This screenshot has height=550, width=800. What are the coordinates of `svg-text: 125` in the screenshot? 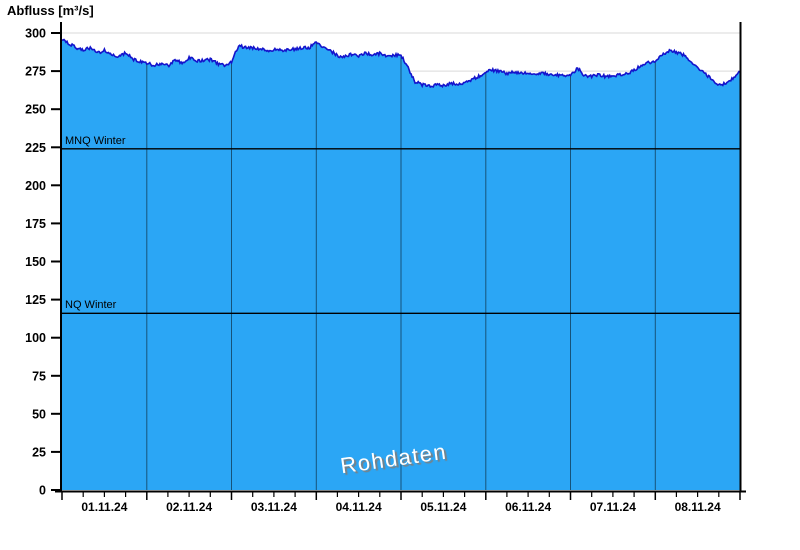 It's located at (35, 300).